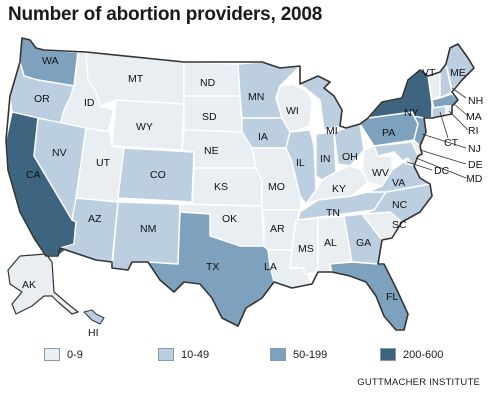  What do you see at coordinates (165, 14) in the screenshot?
I see `map-title: Number of abortion providers, 2008` at bounding box center [165, 14].